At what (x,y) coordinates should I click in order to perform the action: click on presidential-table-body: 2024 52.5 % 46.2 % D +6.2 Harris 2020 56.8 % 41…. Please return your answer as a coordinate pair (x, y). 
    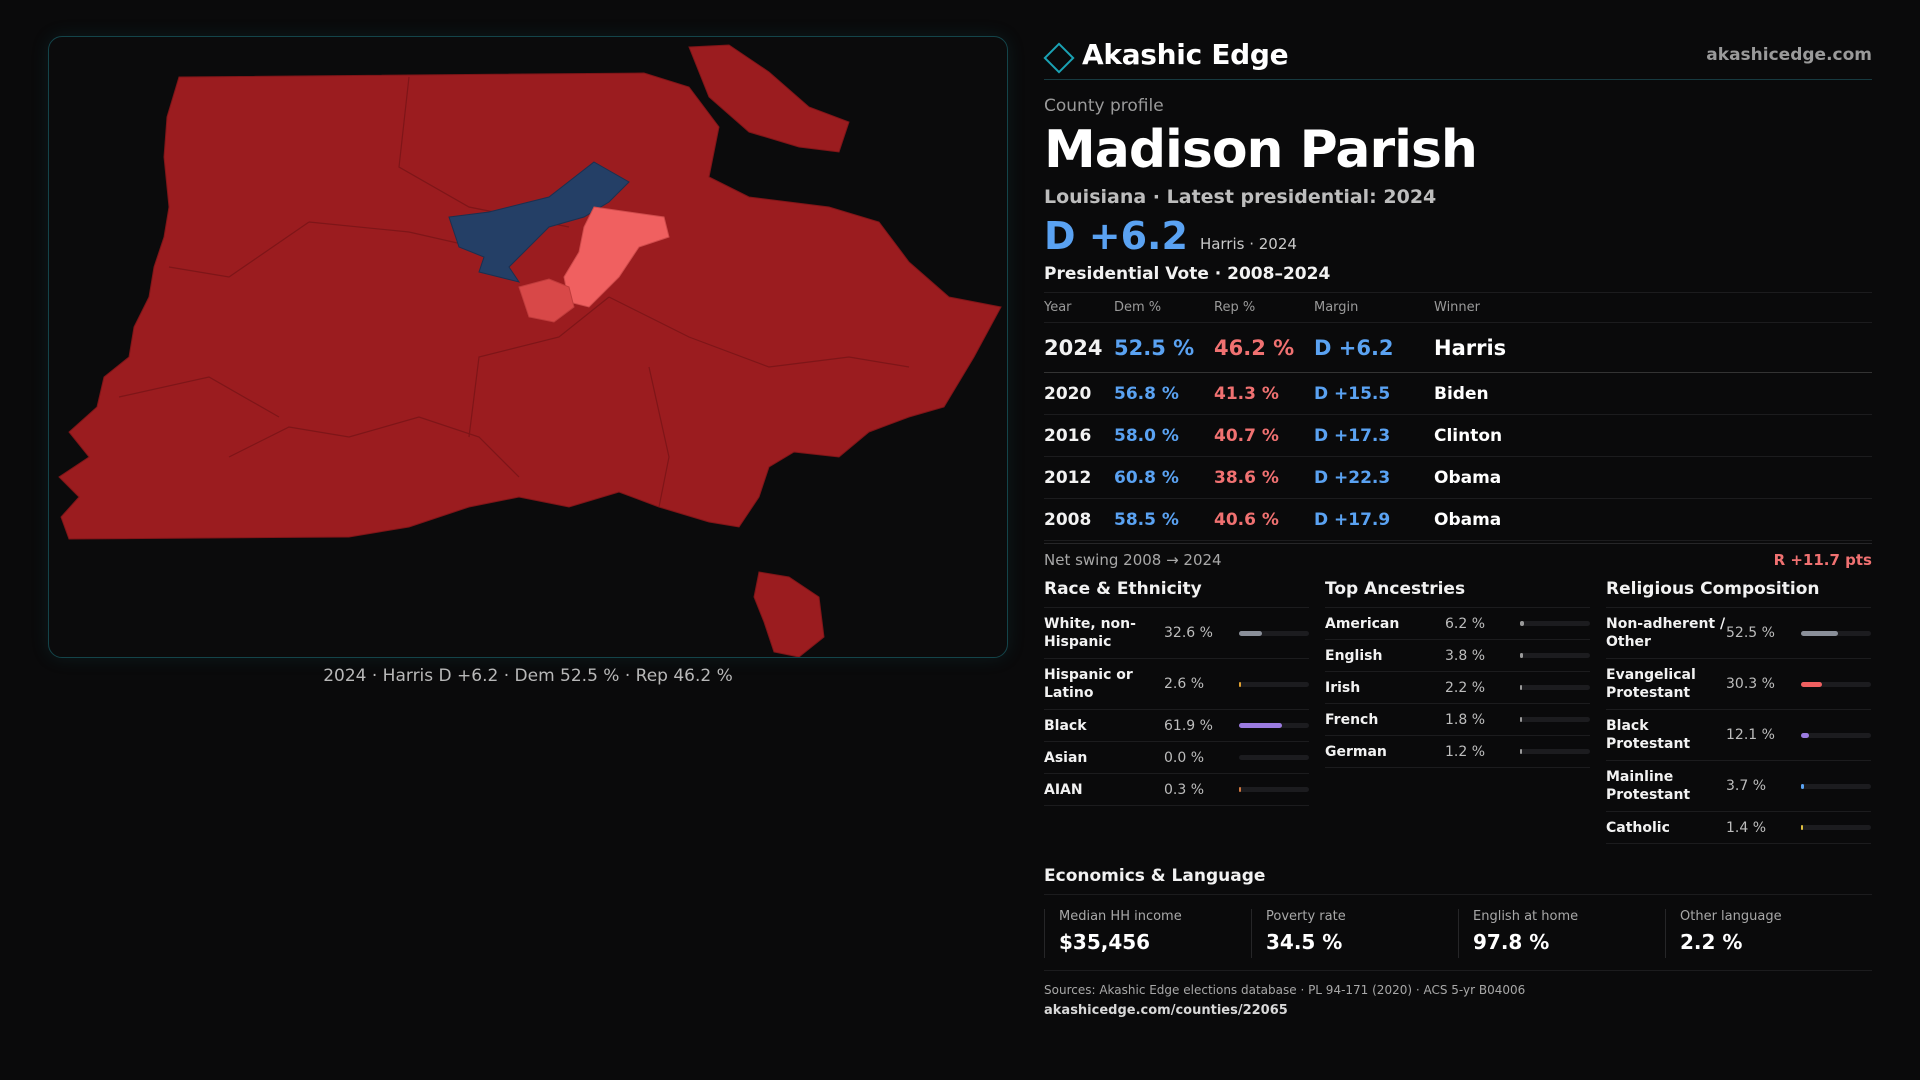
    Looking at the image, I should click on (1458, 432).